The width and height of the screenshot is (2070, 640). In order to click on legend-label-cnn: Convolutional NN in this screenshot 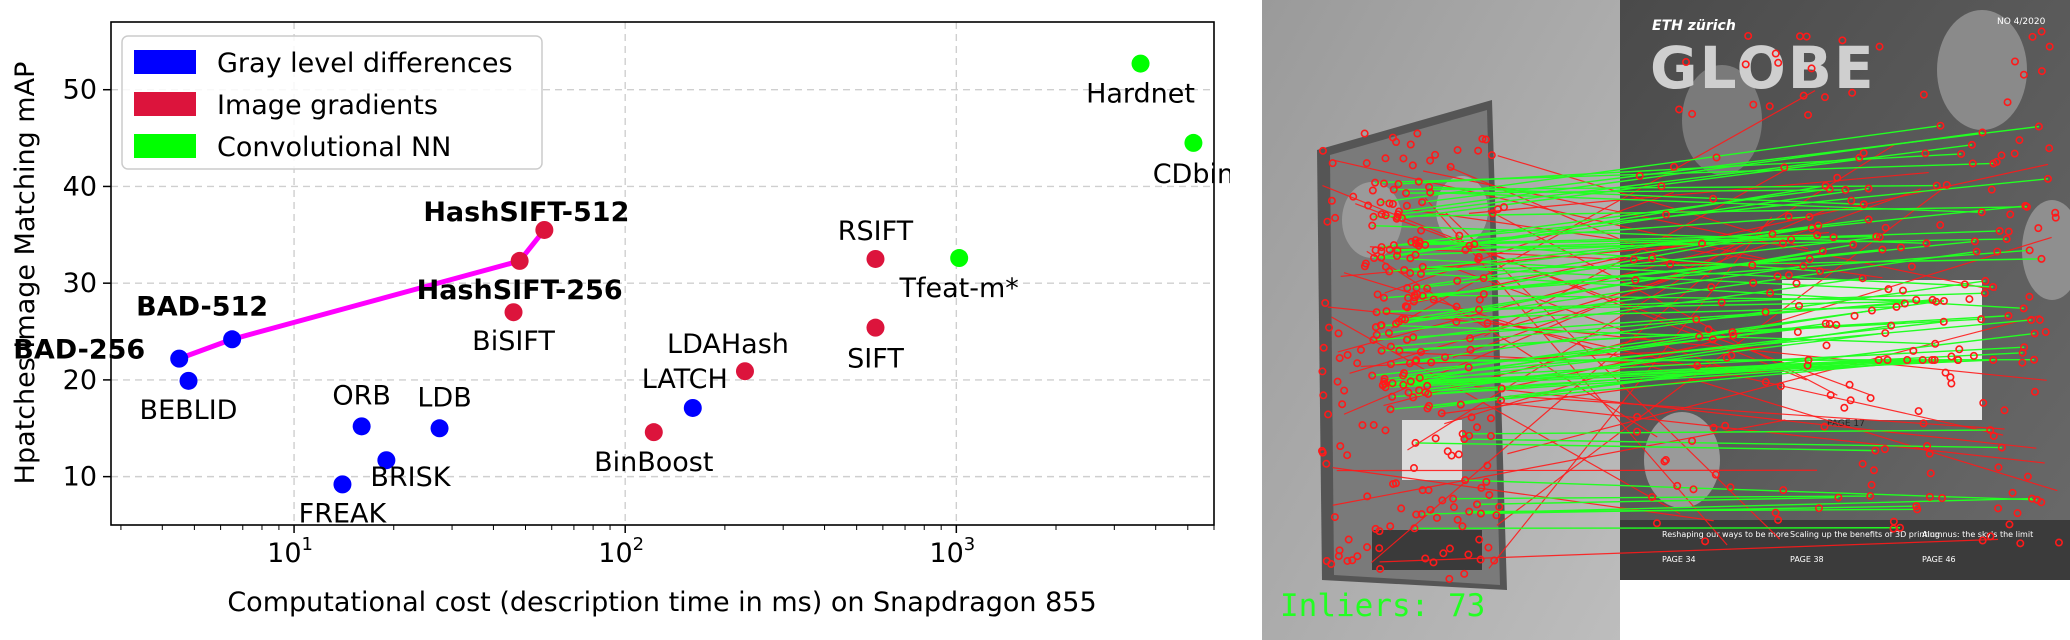, I will do `click(334, 147)`.